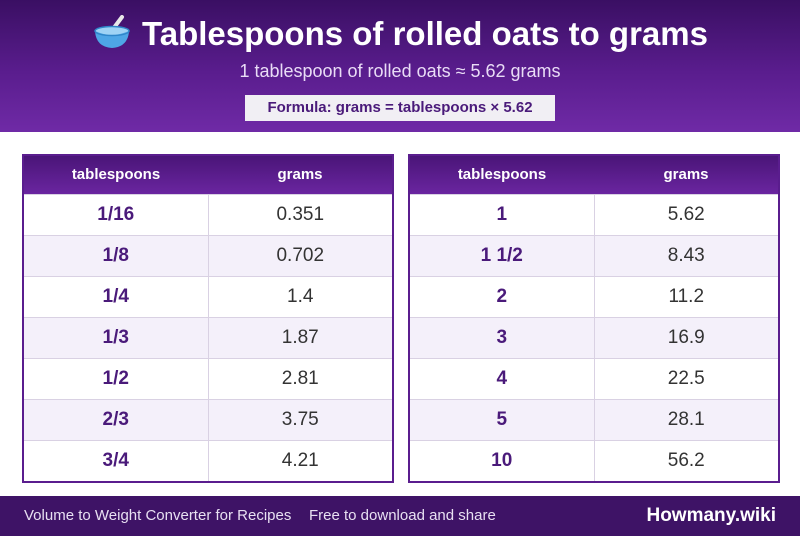 This screenshot has width=800, height=536. I want to click on tablespoons-cell: 1/16, so click(116, 215).